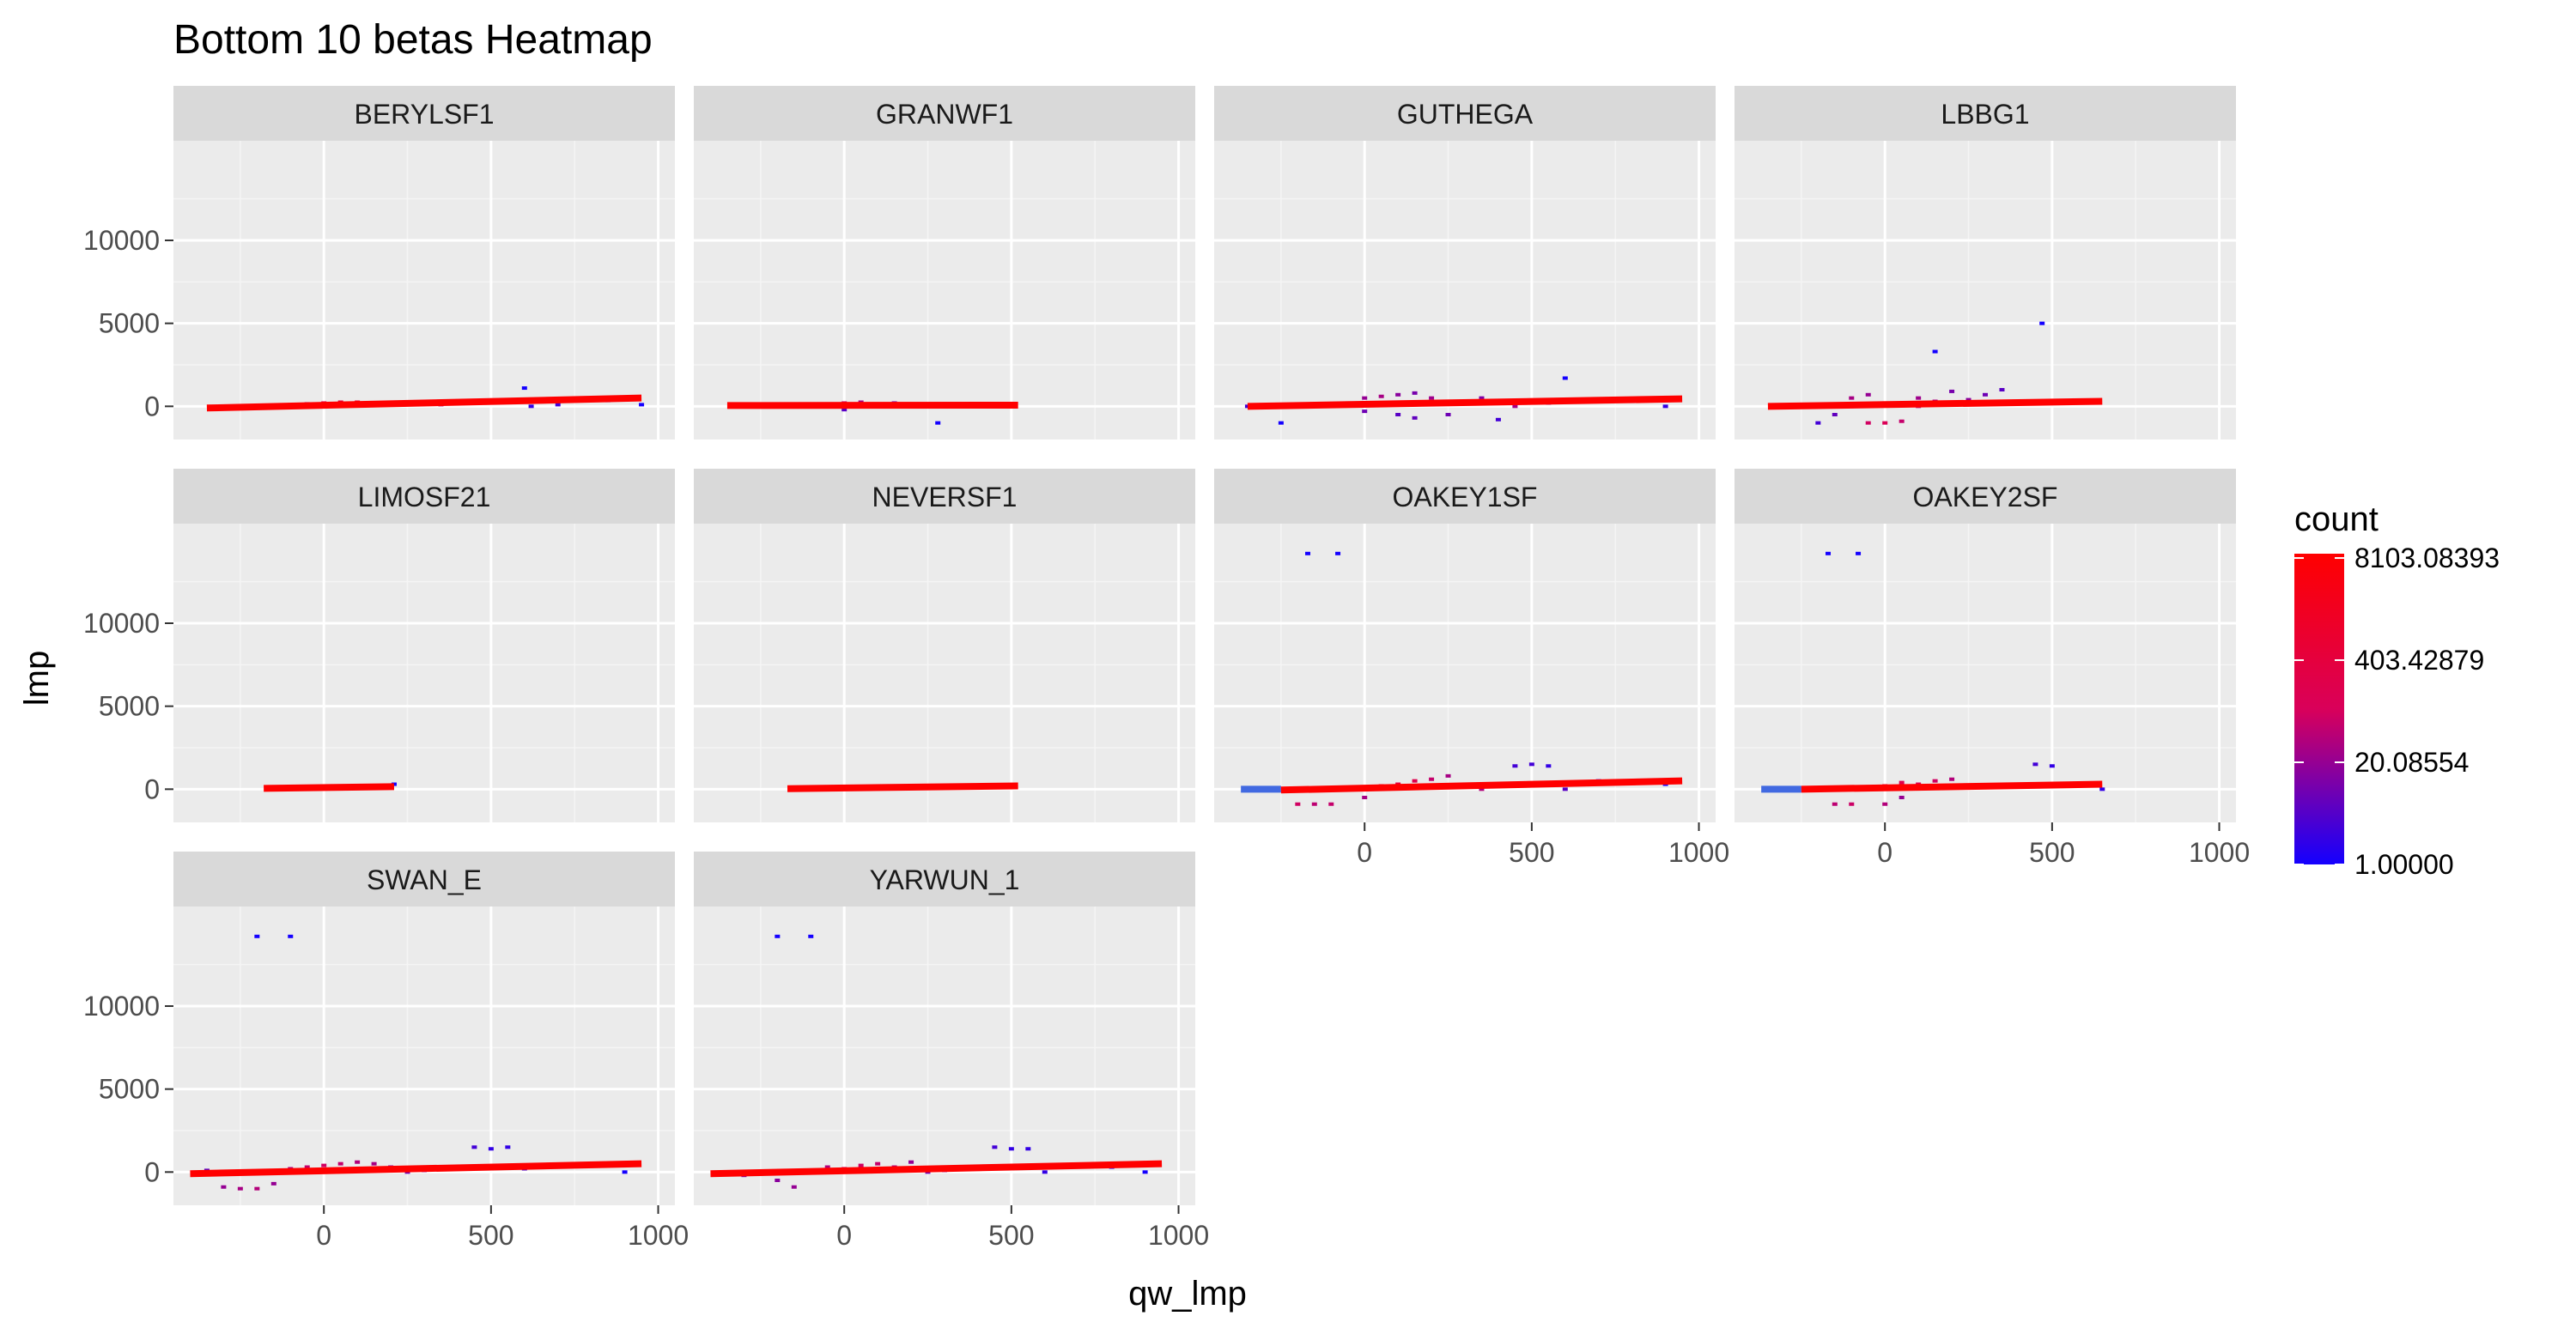 This screenshot has height=1322, width=2576. I want to click on facet-strip-label: GUTHEGA, so click(1466, 114).